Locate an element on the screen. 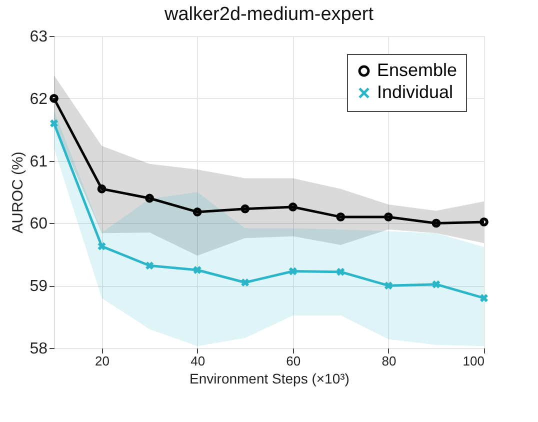  y-tick-label: 61 is located at coordinates (39, 161).